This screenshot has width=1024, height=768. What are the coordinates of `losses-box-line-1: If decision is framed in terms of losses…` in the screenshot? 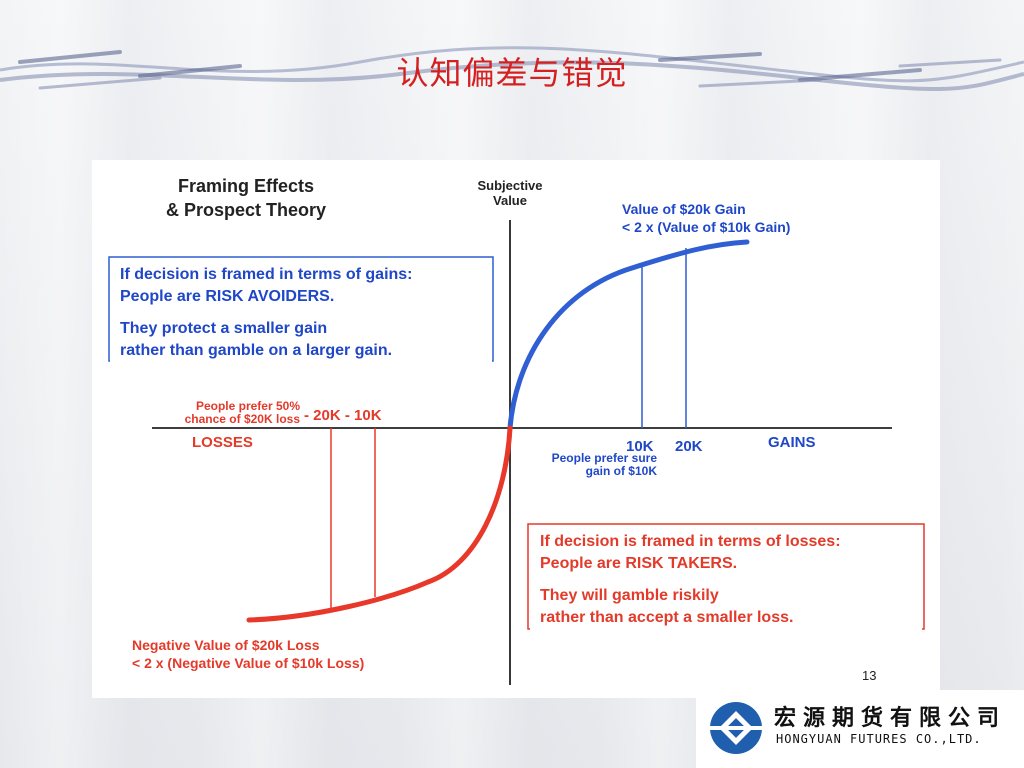 It's located at (690, 541).